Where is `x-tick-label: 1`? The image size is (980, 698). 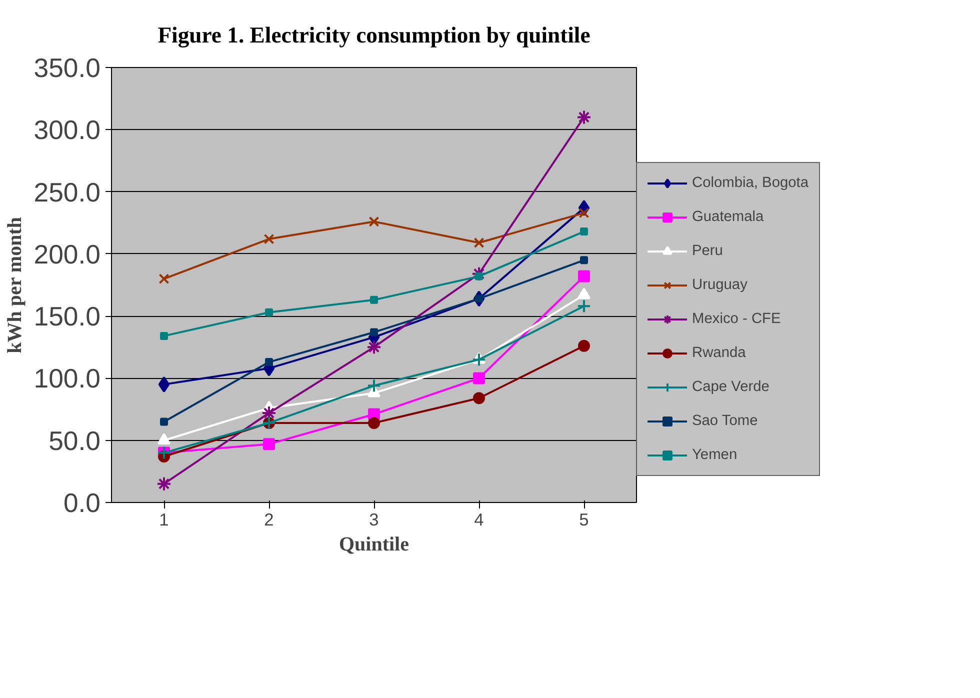 x-tick-label: 1 is located at coordinates (164, 520).